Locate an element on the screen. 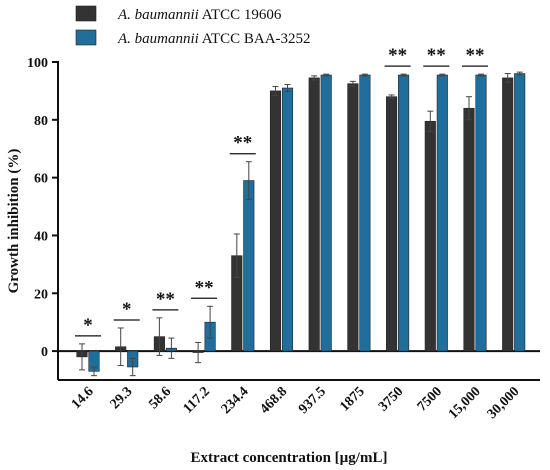  y-tick-label: 60 is located at coordinates (41, 179).